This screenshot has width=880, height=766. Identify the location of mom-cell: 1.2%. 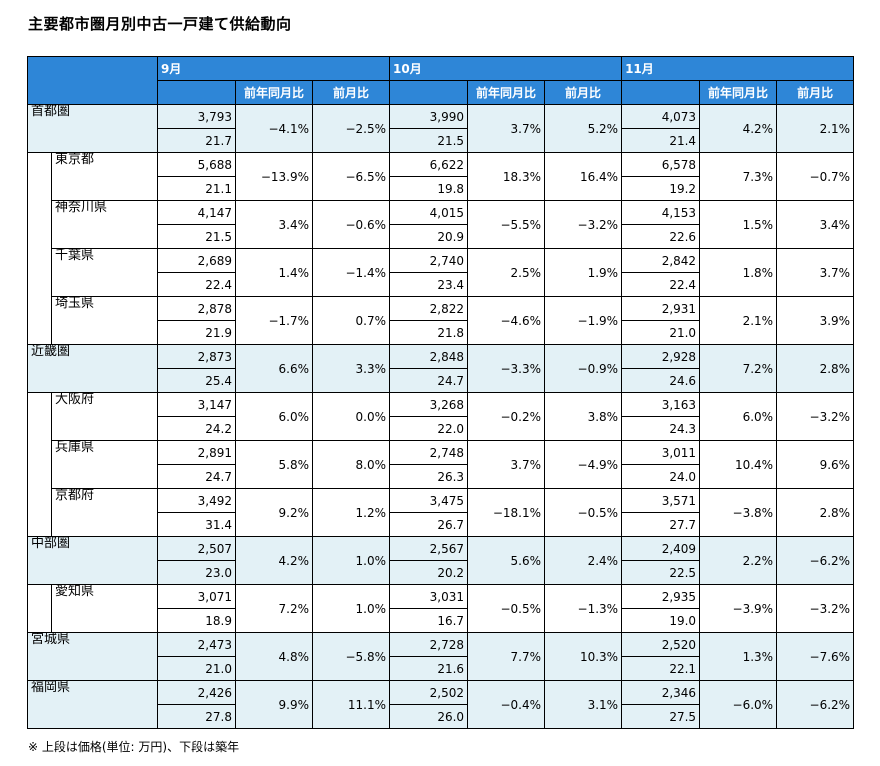
(351, 512).